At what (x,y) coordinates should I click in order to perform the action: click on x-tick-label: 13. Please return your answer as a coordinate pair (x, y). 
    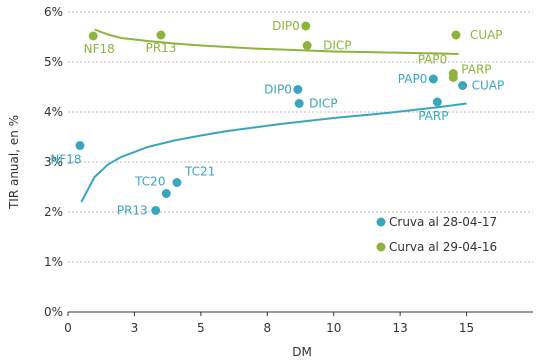
    Looking at the image, I should click on (400, 328).